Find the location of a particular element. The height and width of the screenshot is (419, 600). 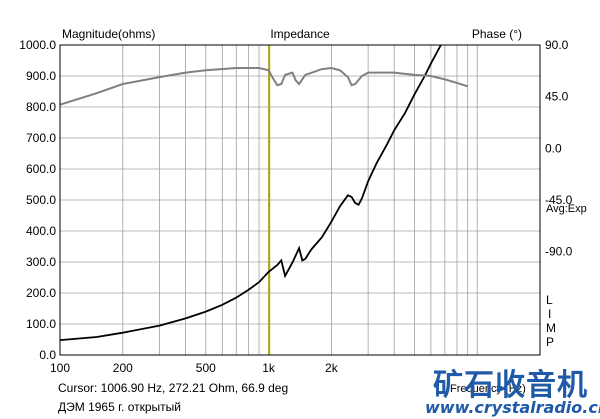

side-label-l: L is located at coordinates (549, 300).